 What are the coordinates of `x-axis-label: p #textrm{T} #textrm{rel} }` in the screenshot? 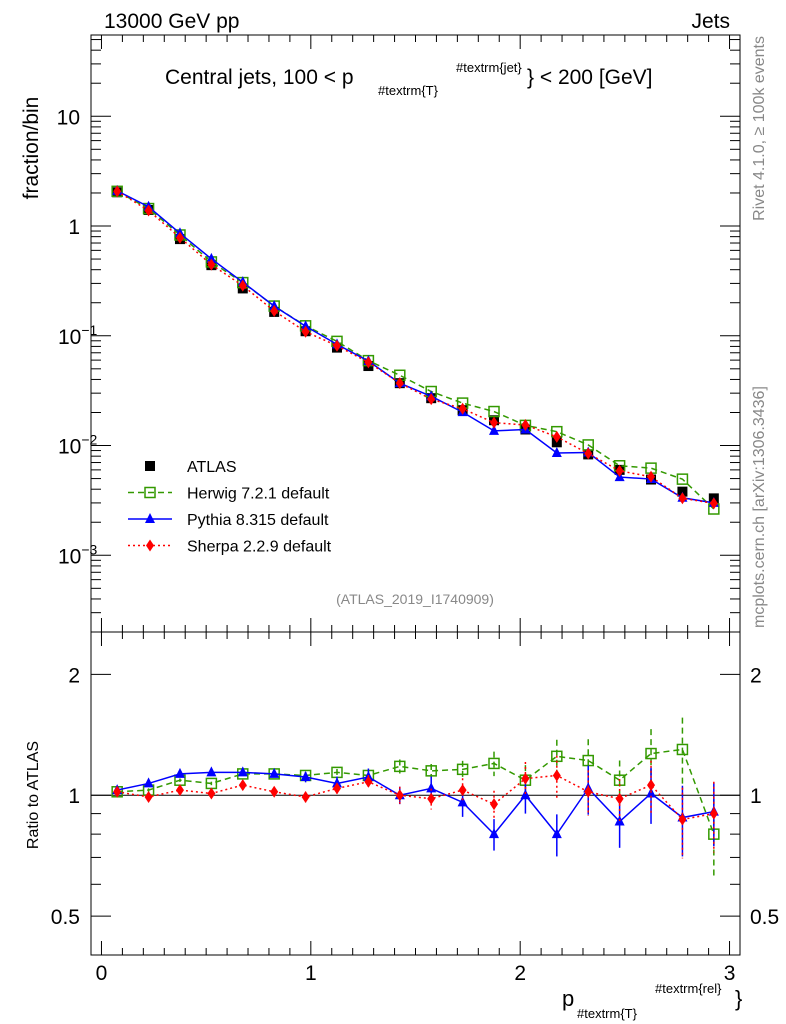 It's located at (652, 1001).